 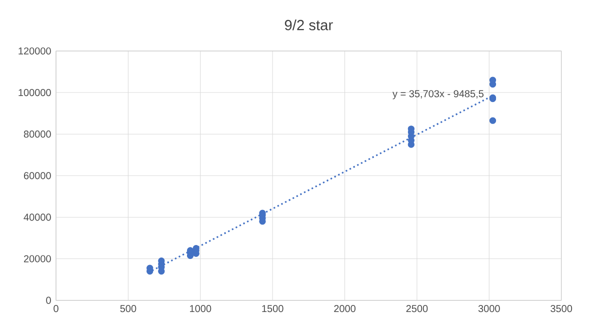 What do you see at coordinates (37, 176) in the screenshot?
I see `y-tick-label: 60000` at bounding box center [37, 176].